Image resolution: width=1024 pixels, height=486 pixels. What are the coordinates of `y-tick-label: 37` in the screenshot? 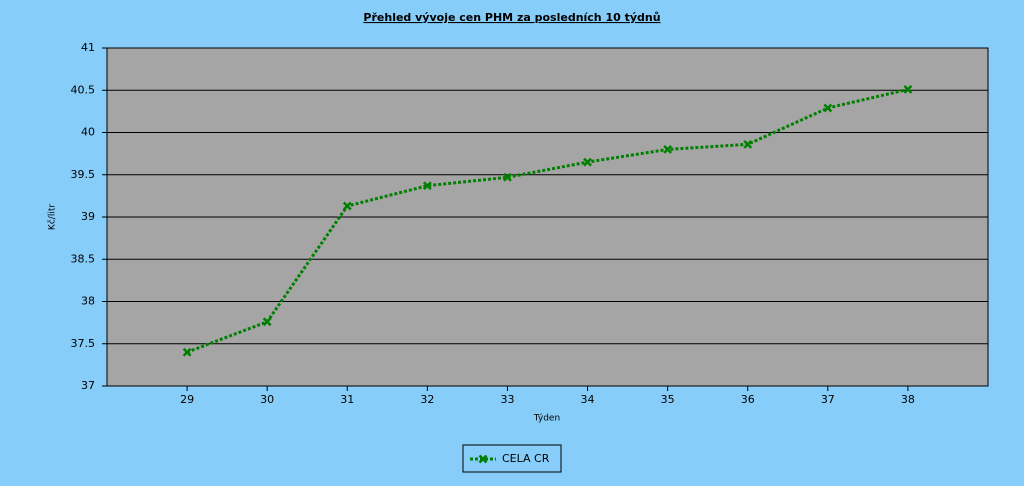 It's located at (88, 385).